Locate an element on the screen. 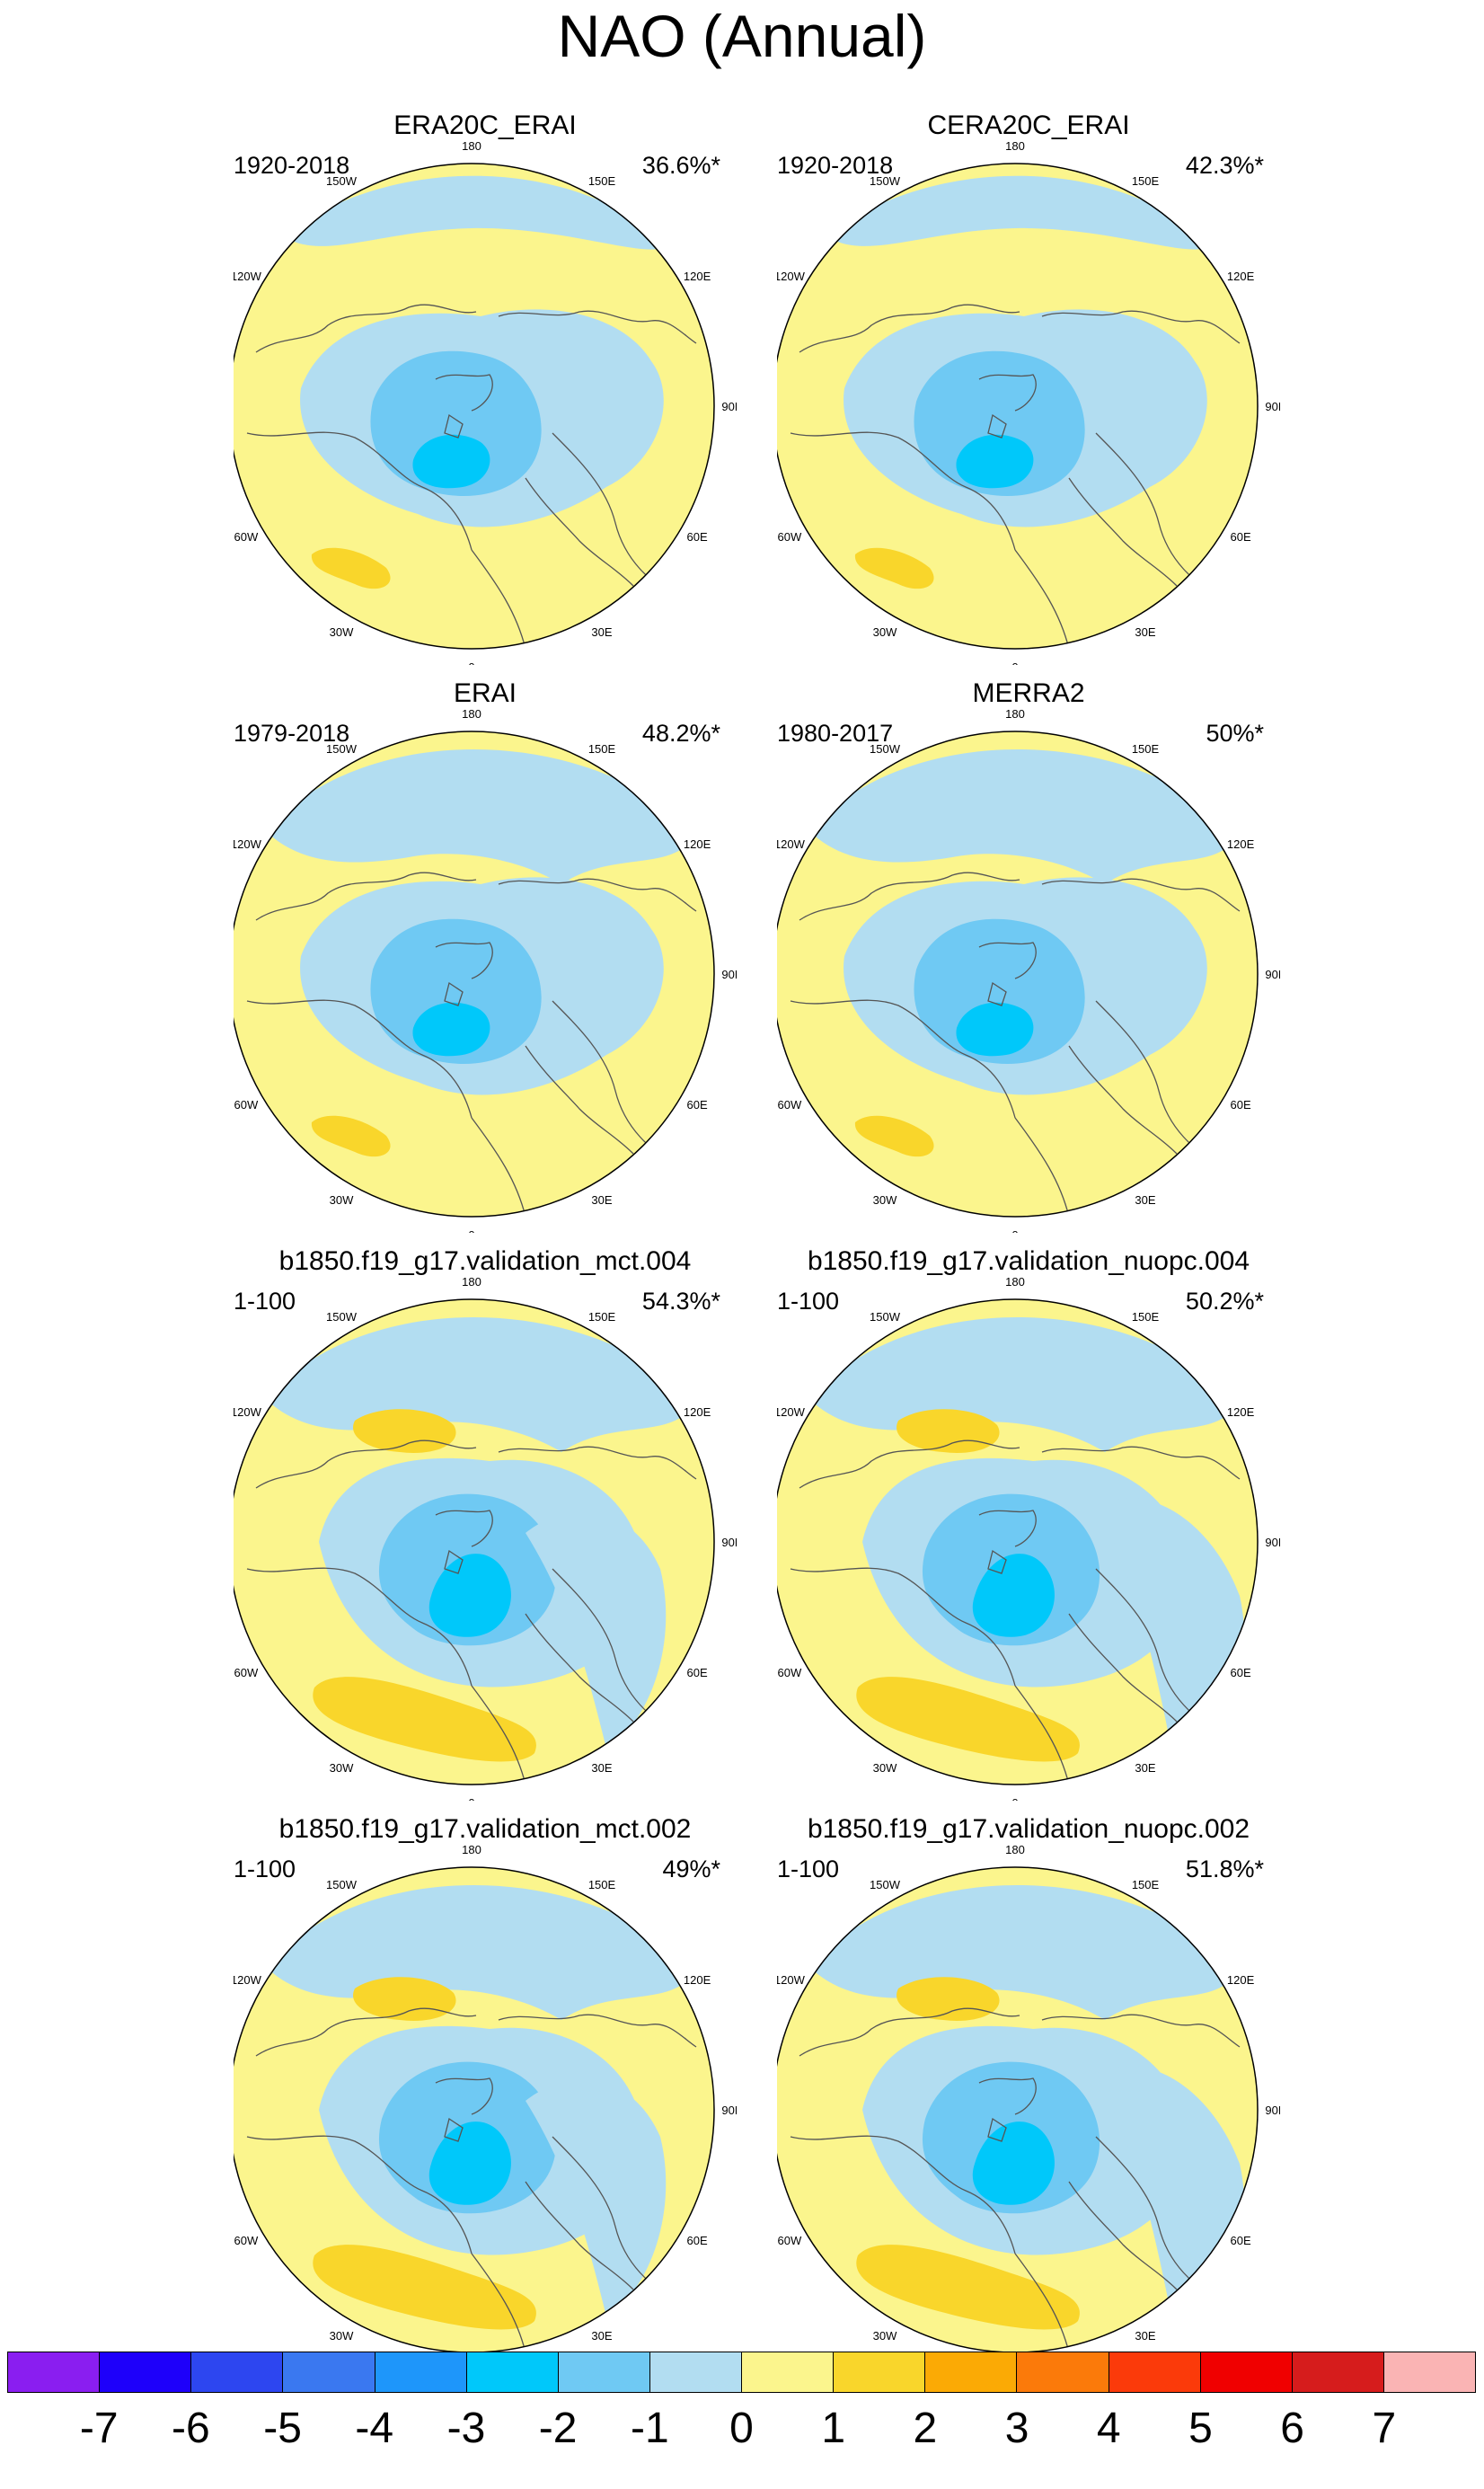  colorbar-label: -6 is located at coordinates (191, 2428).